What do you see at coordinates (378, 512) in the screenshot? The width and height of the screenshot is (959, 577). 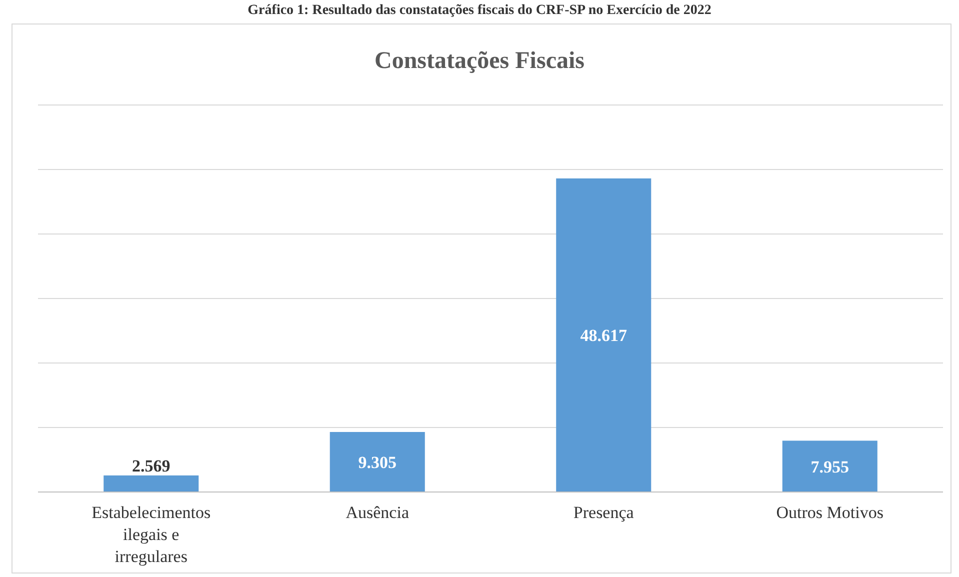 I see `x-tick-label: Ausência` at bounding box center [378, 512].